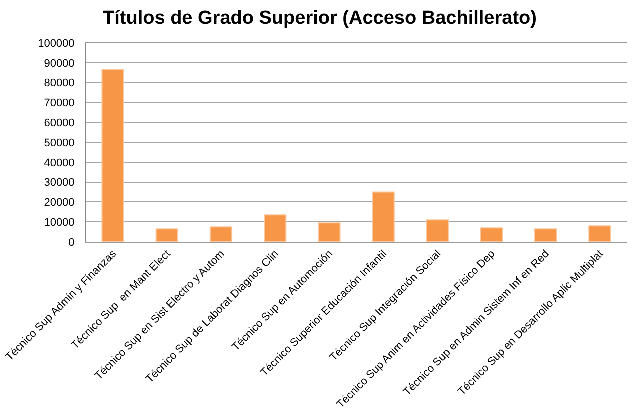 The height and width of the screenshot is (419, 640). Describe the element at coordinates (59, 123) in the screenshot. I see `y-tick-label: 60000` at that location.